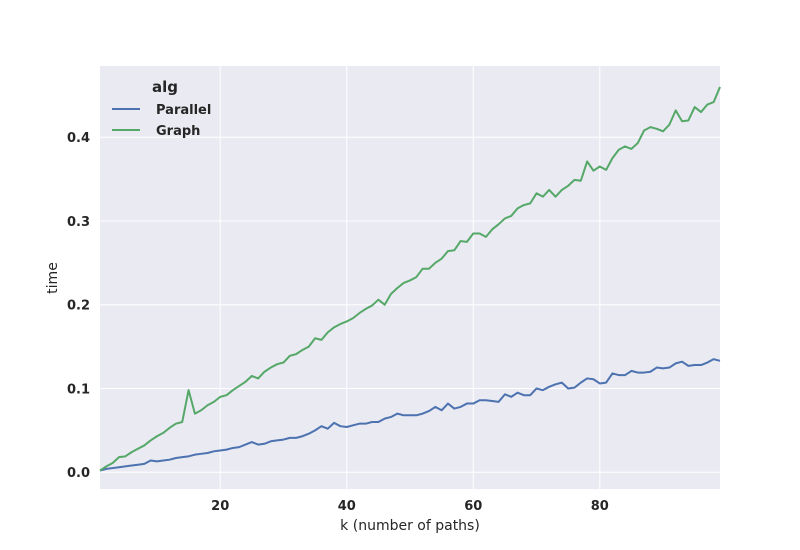  I want to click on legend-label-parallel: Parallel, so click(183, 110).